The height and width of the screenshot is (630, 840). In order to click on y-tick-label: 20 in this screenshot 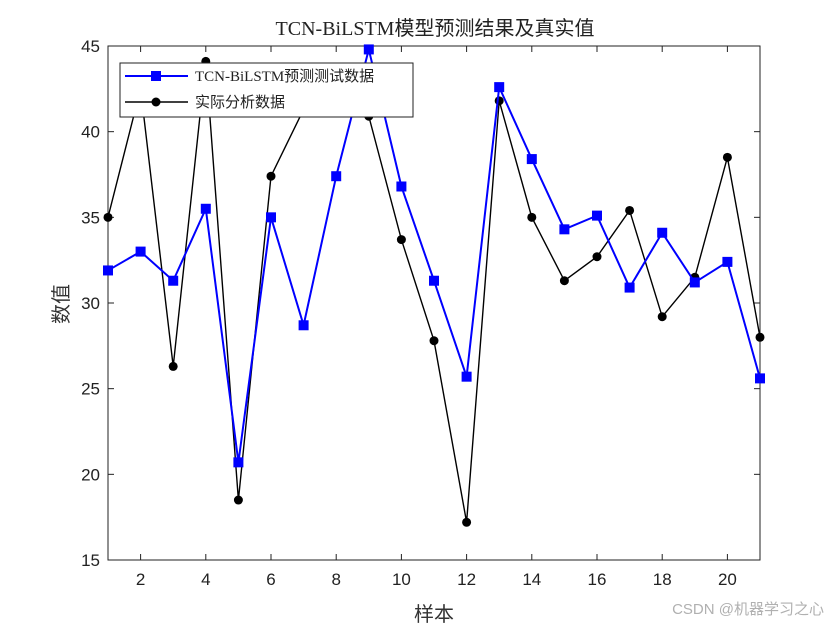, I will do `click(90, 474)`.